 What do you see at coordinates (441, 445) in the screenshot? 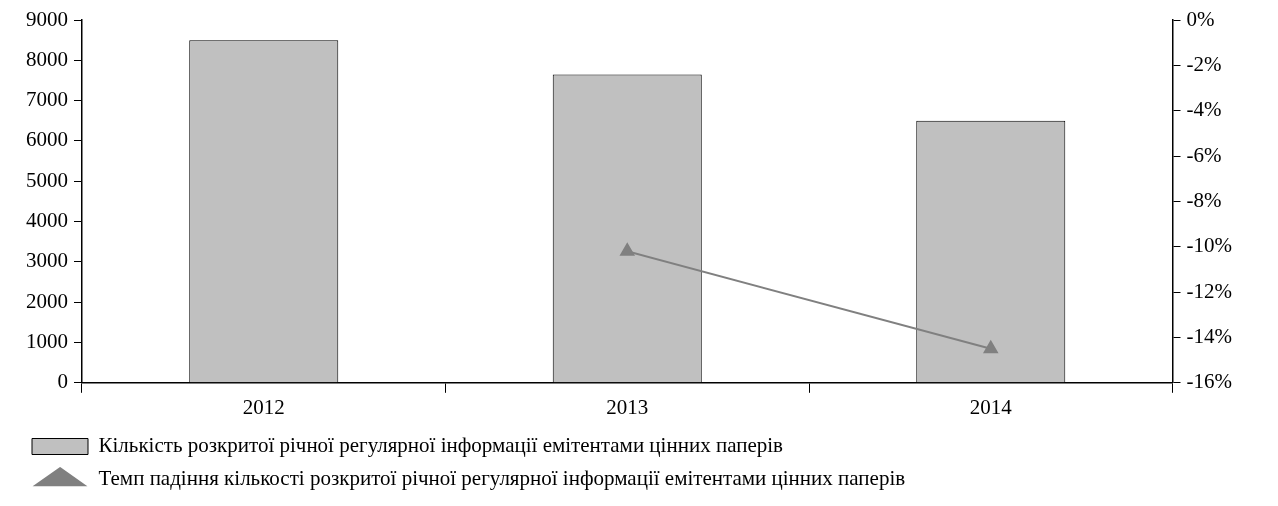
I see `legend-label: Кількість розкритої річної регулярної інформації емітентами цінних паперів` at bounding box center [441, 445].